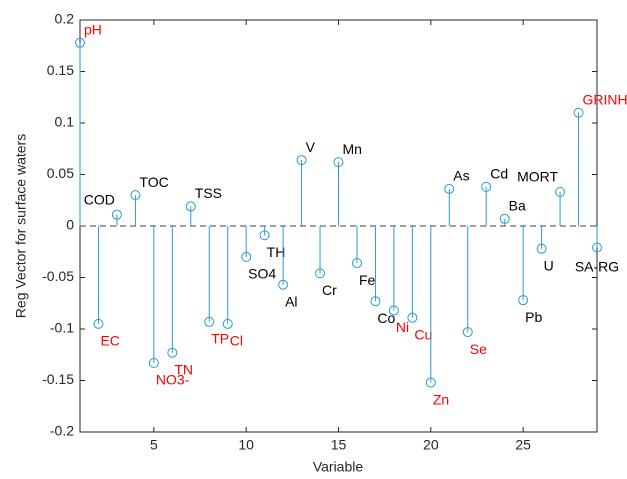 The image size is (627, 479). I want to click on point-label: Ni, so click(402, 327).